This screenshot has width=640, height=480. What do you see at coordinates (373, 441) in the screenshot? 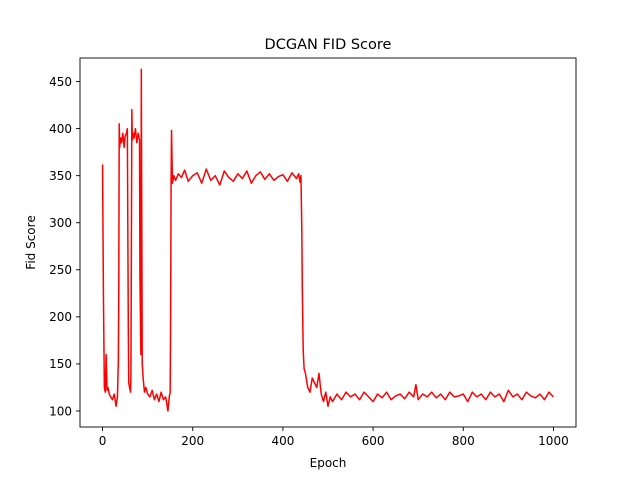
I see `x-tick-label: 600` at bounding box center [373, 441].